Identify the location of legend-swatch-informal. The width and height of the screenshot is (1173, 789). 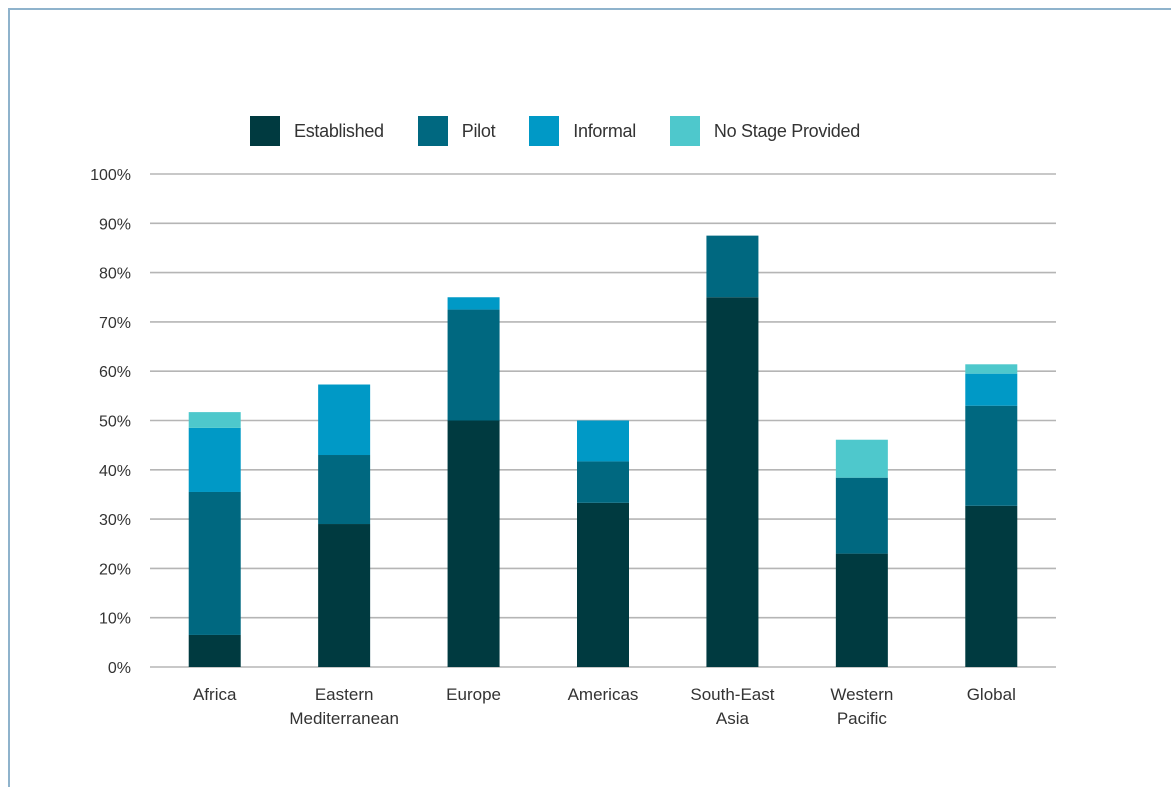
(544, 131).